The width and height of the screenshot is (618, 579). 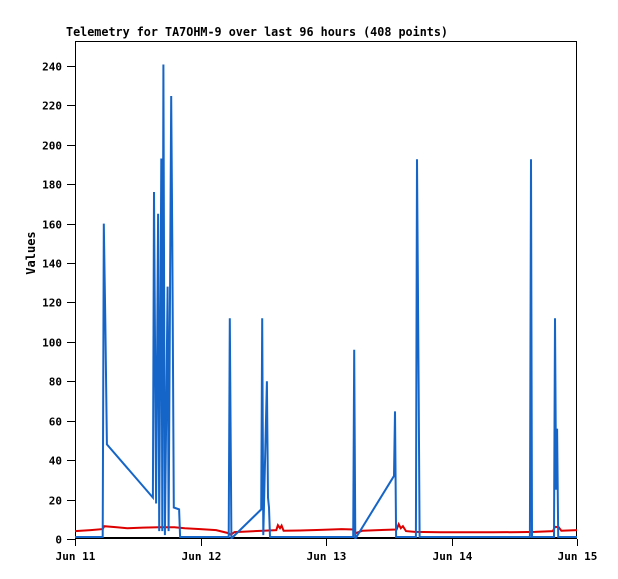 What do you see at coordinates (202, 556) in the screenshot?
I see `x-tick-label: Jun 12` at bounding box center [202, 556].